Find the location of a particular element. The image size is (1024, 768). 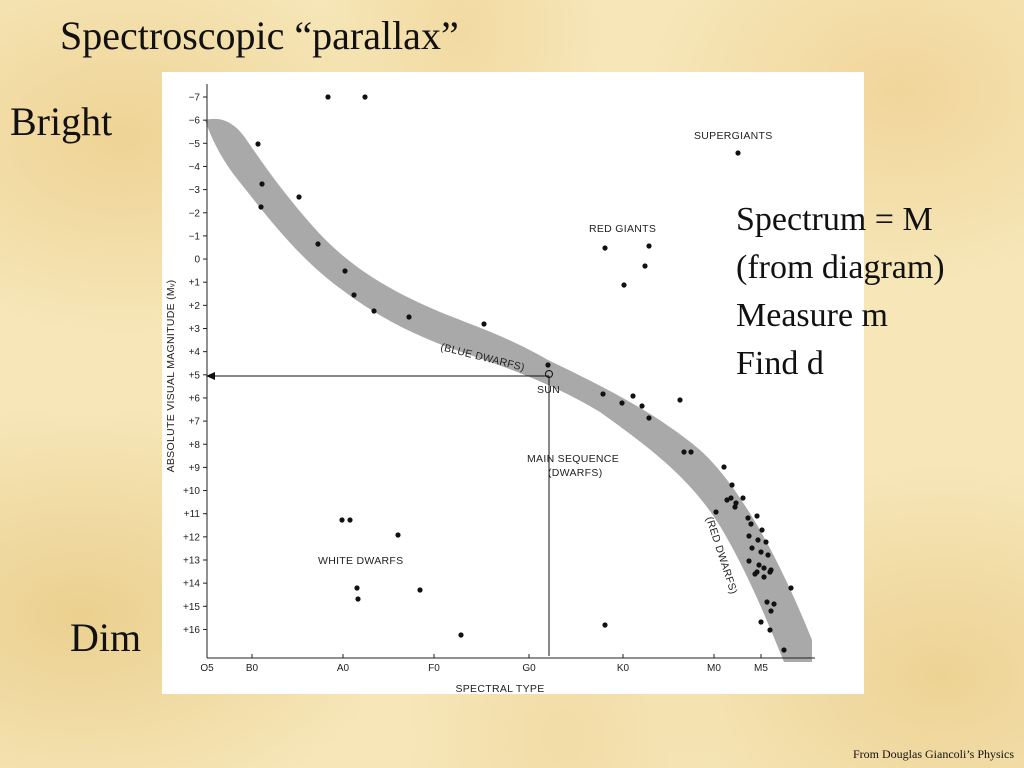

y-tick-label: +7 is located at coordinates (195, 422).